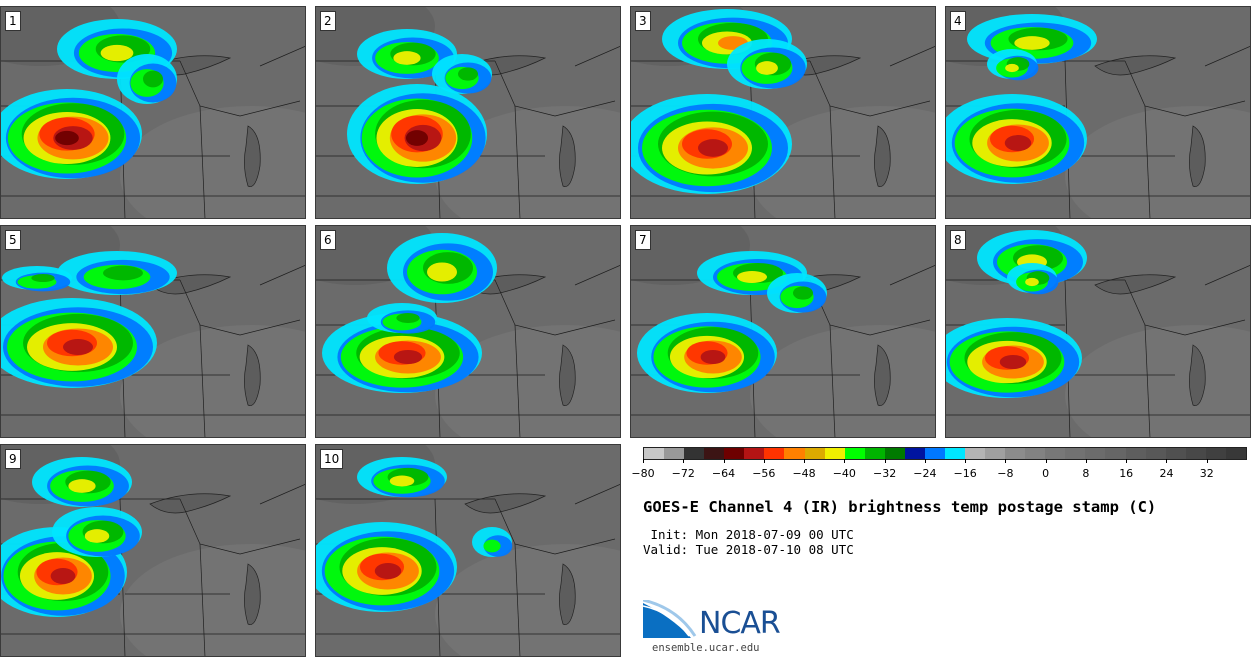 The image size is (1260, 657). I want to click on stamp-panel-10: 10, so click(468, 550).